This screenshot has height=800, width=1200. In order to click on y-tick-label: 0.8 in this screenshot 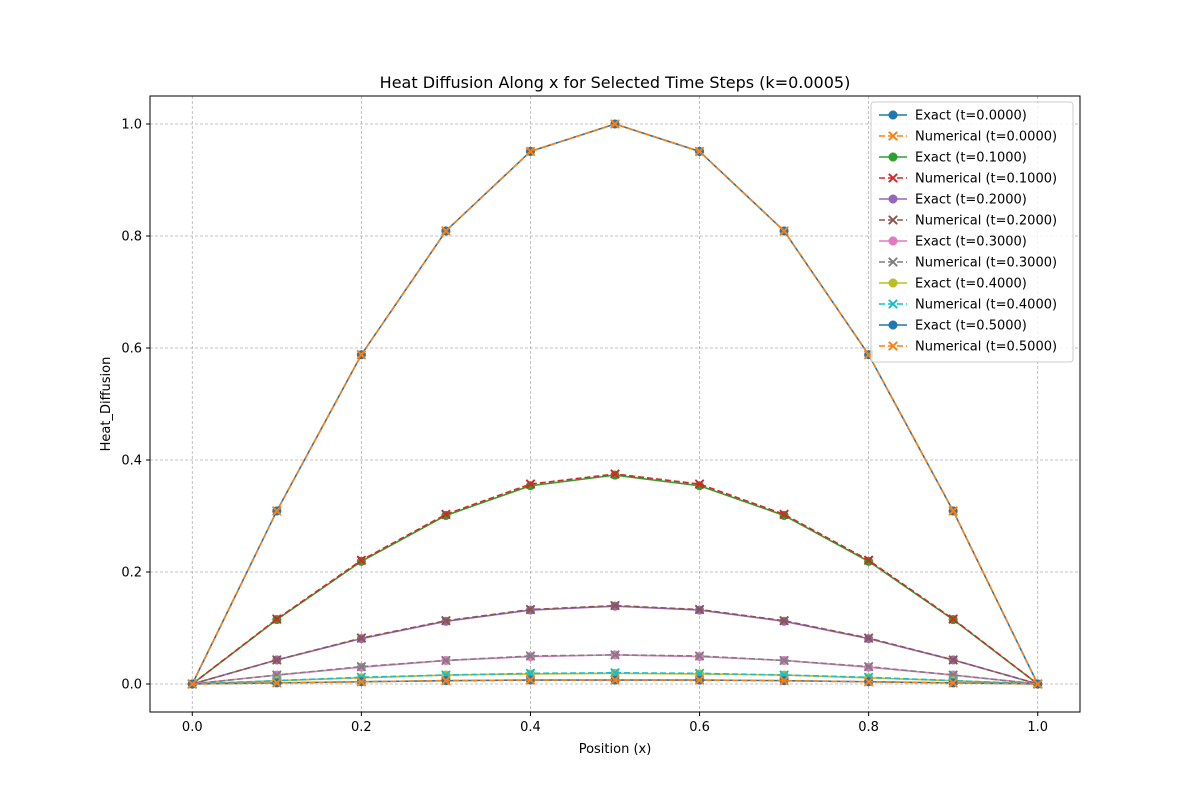, I will do `click(131, 237)`.